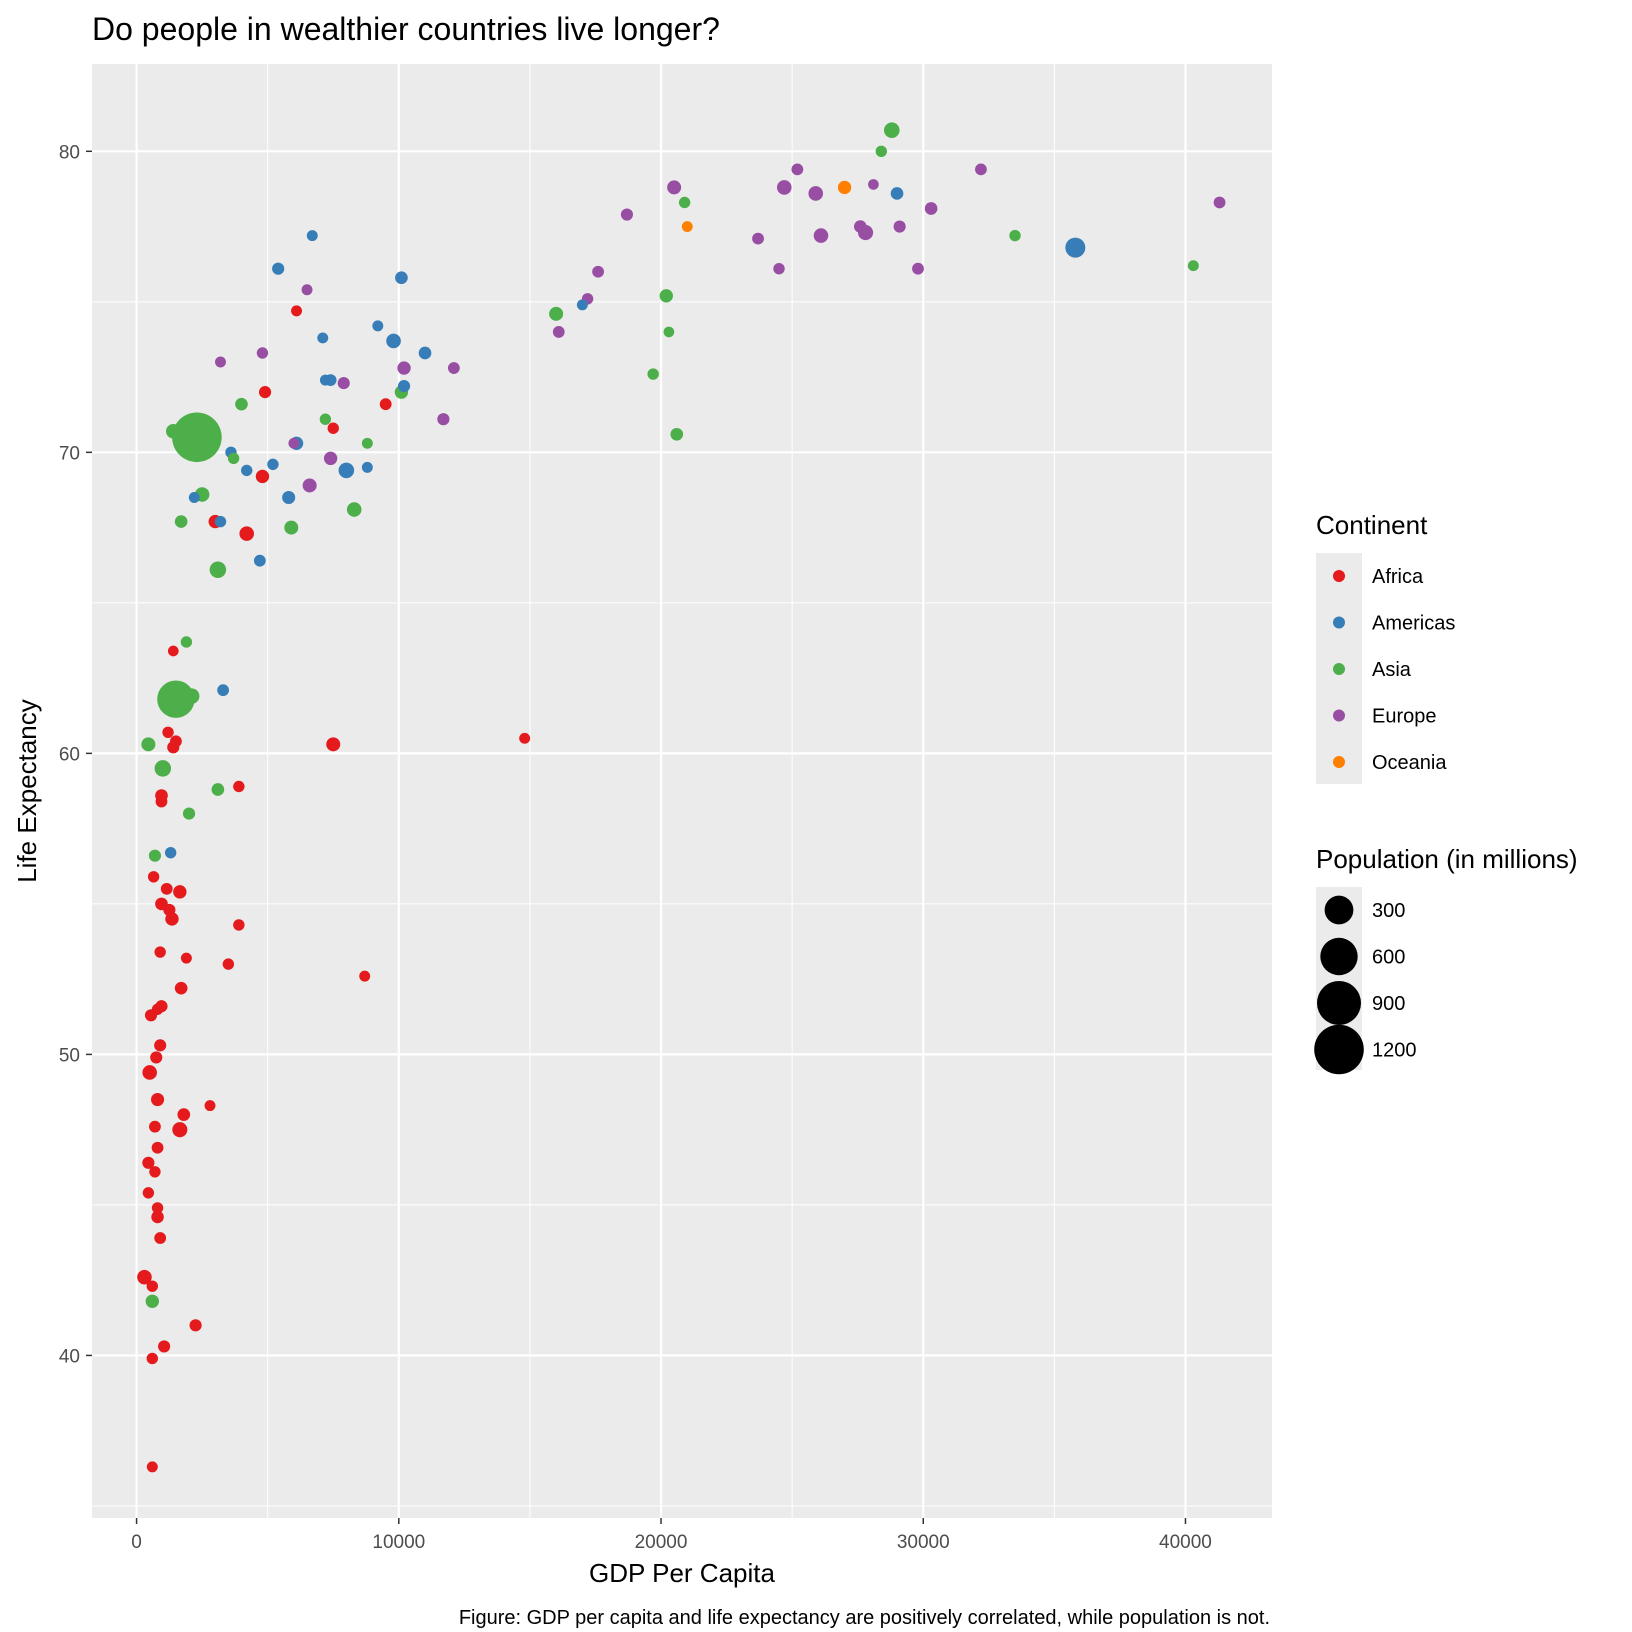 This screenshot has width=1632, height=1632. What do you see at coordinates (27, 791) in the screenshot?
I see `y-axis-title: Life Expectancy` at bounding box center [27, 791].